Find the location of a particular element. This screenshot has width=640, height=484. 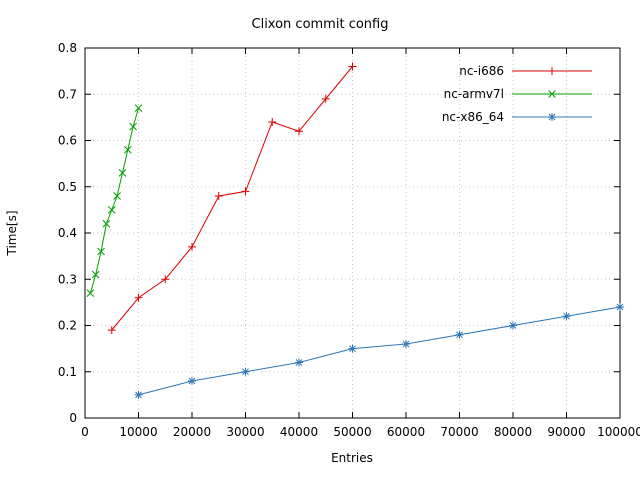

x-tick-label: 70000 is located at coordinates (459, 432).